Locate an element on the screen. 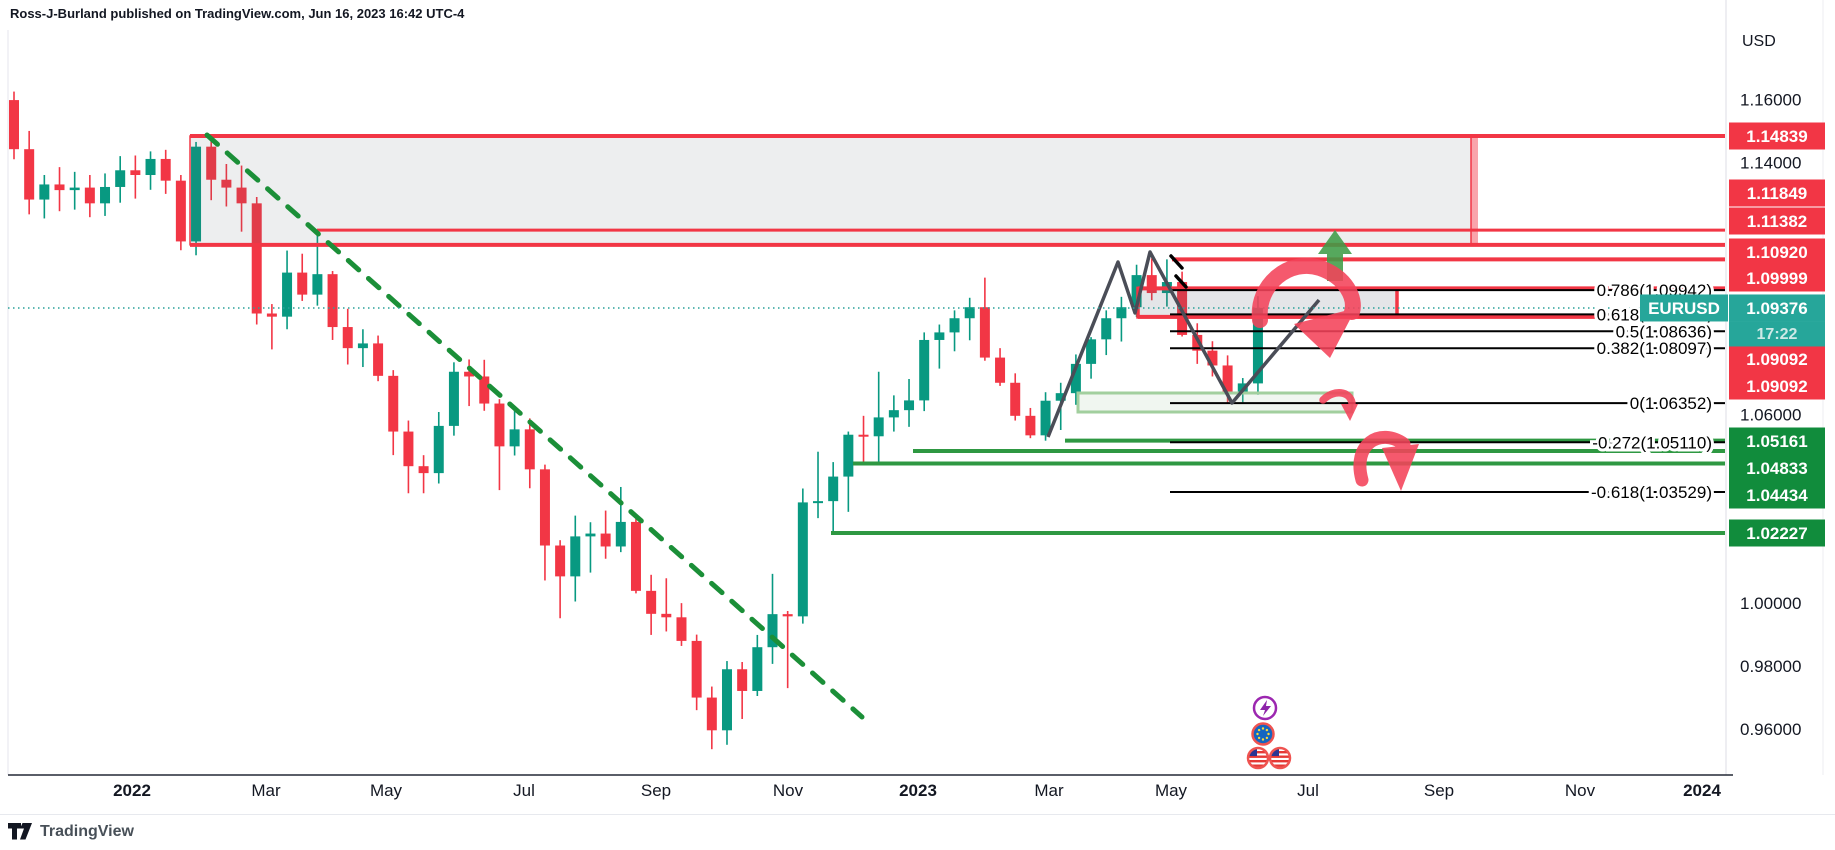 The width and height of the screenshot is (1835, 850). fib-level-label: -0.272(1.05110) is located at coordinates (1652, 442).